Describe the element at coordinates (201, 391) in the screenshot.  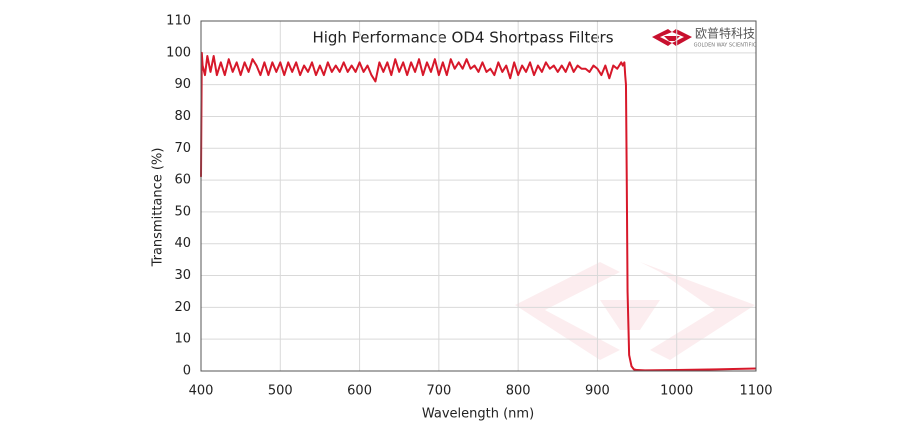
I see `x-tick-label: 400` at that location.